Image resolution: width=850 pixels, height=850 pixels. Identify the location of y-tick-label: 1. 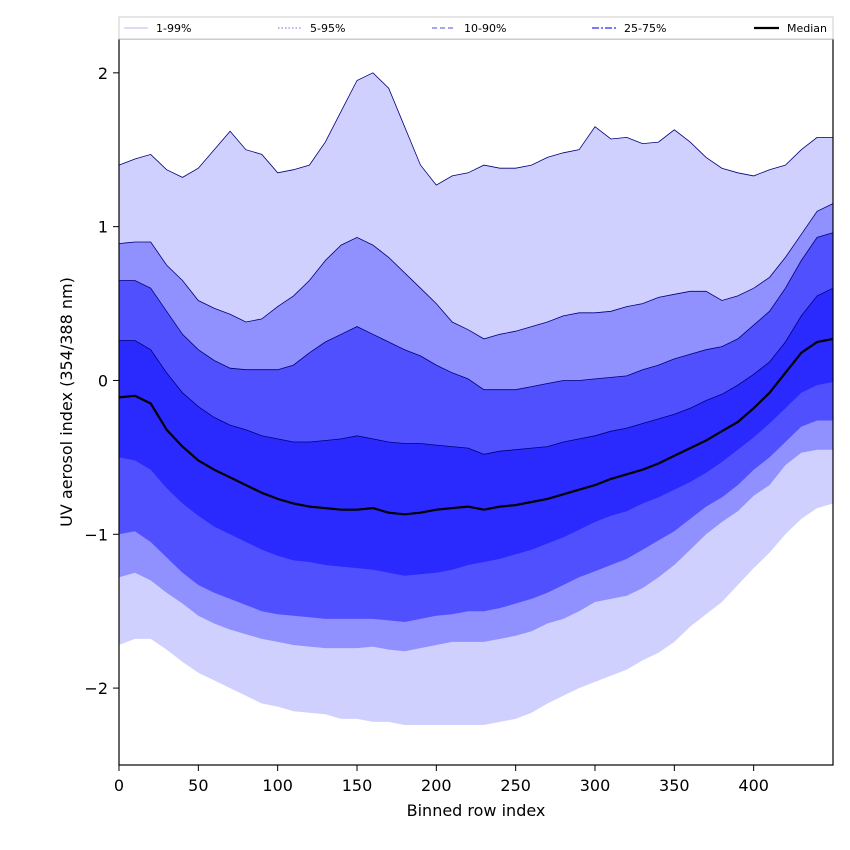
(103, 227).